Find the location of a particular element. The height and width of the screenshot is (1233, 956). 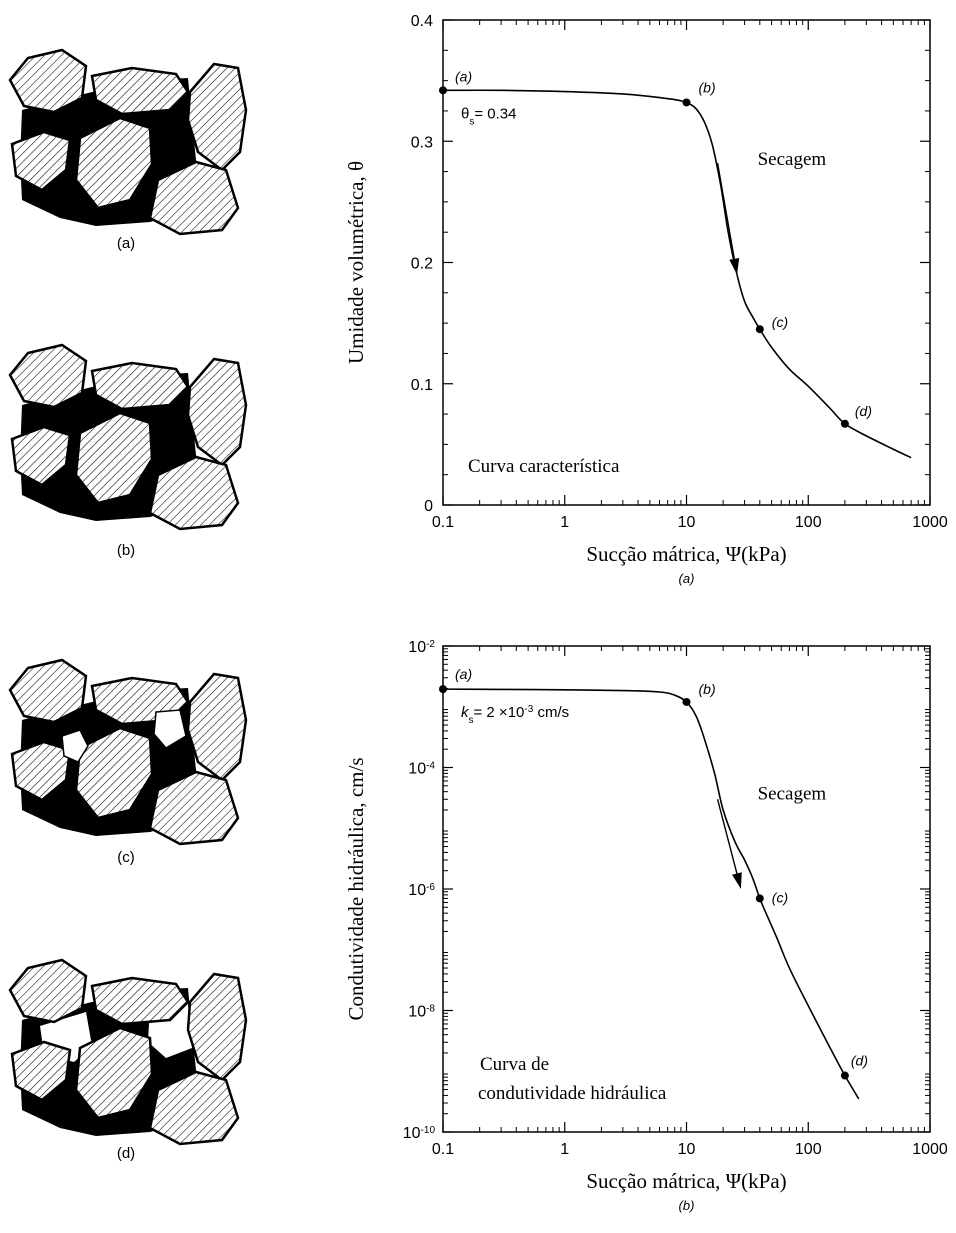

curve-name-line2: condutividade hidráulica is located at coordinates (572, 1093).